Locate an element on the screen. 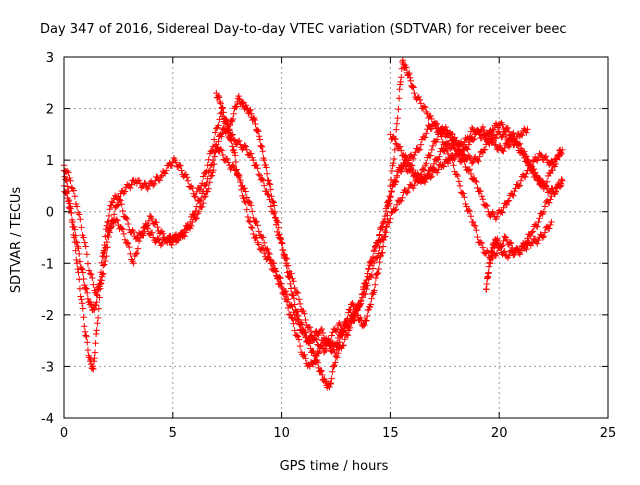 Image resolution: width=640 pixels, height=485 pixels. y-tick-label: -2 is located at coordinates (47, 316).